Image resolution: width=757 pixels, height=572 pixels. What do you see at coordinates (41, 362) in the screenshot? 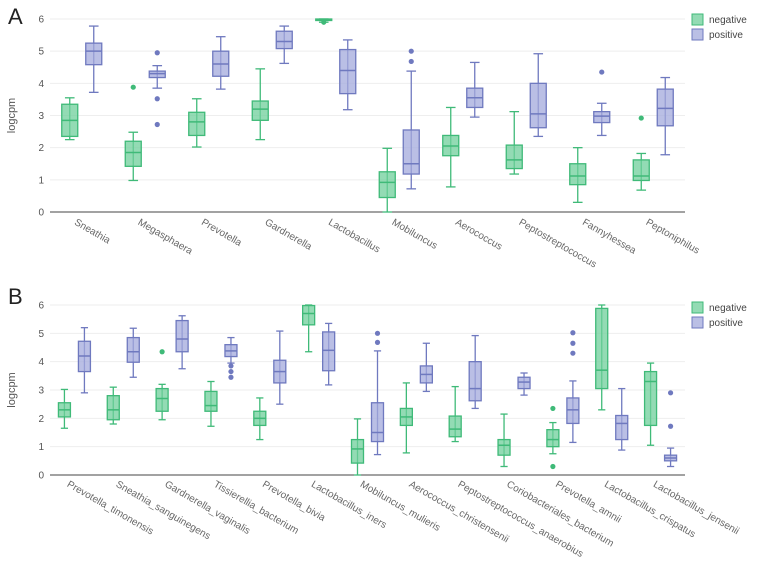
I see `y-tick-label: 4` at bounding box center [41, 362].